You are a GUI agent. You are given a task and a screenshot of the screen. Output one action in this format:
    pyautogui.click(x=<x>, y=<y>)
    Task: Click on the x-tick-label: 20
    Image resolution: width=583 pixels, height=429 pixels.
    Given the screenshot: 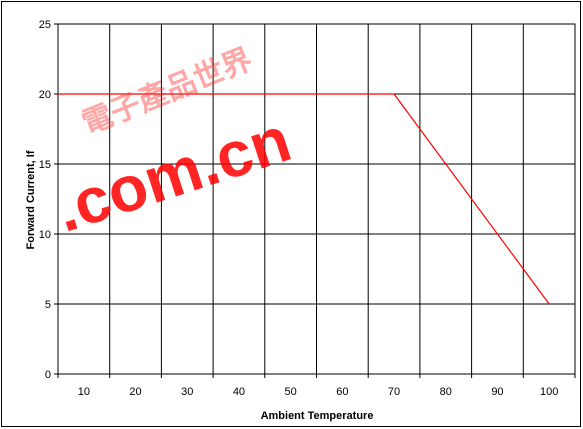 What is the action you would take?
    pyautogui.click(x=135, y=392)
    